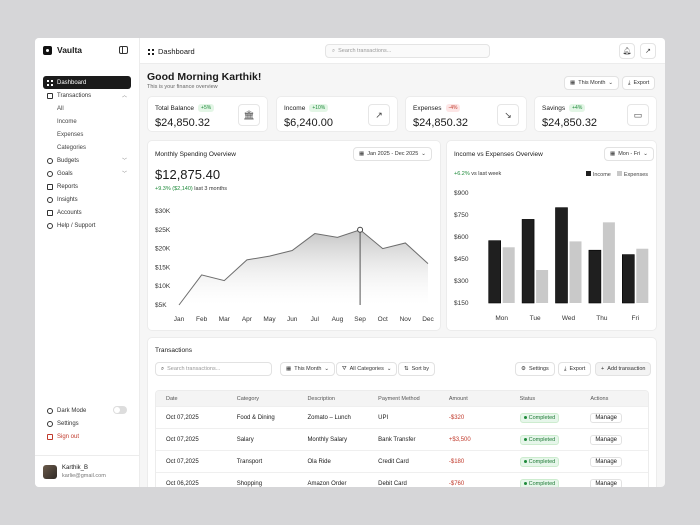 This screenshot has height=525, width=700. What do you see at coordinates (321, 398) in the screenshot?
I see `column-header-description: Description` at bounding box center [321, 398].